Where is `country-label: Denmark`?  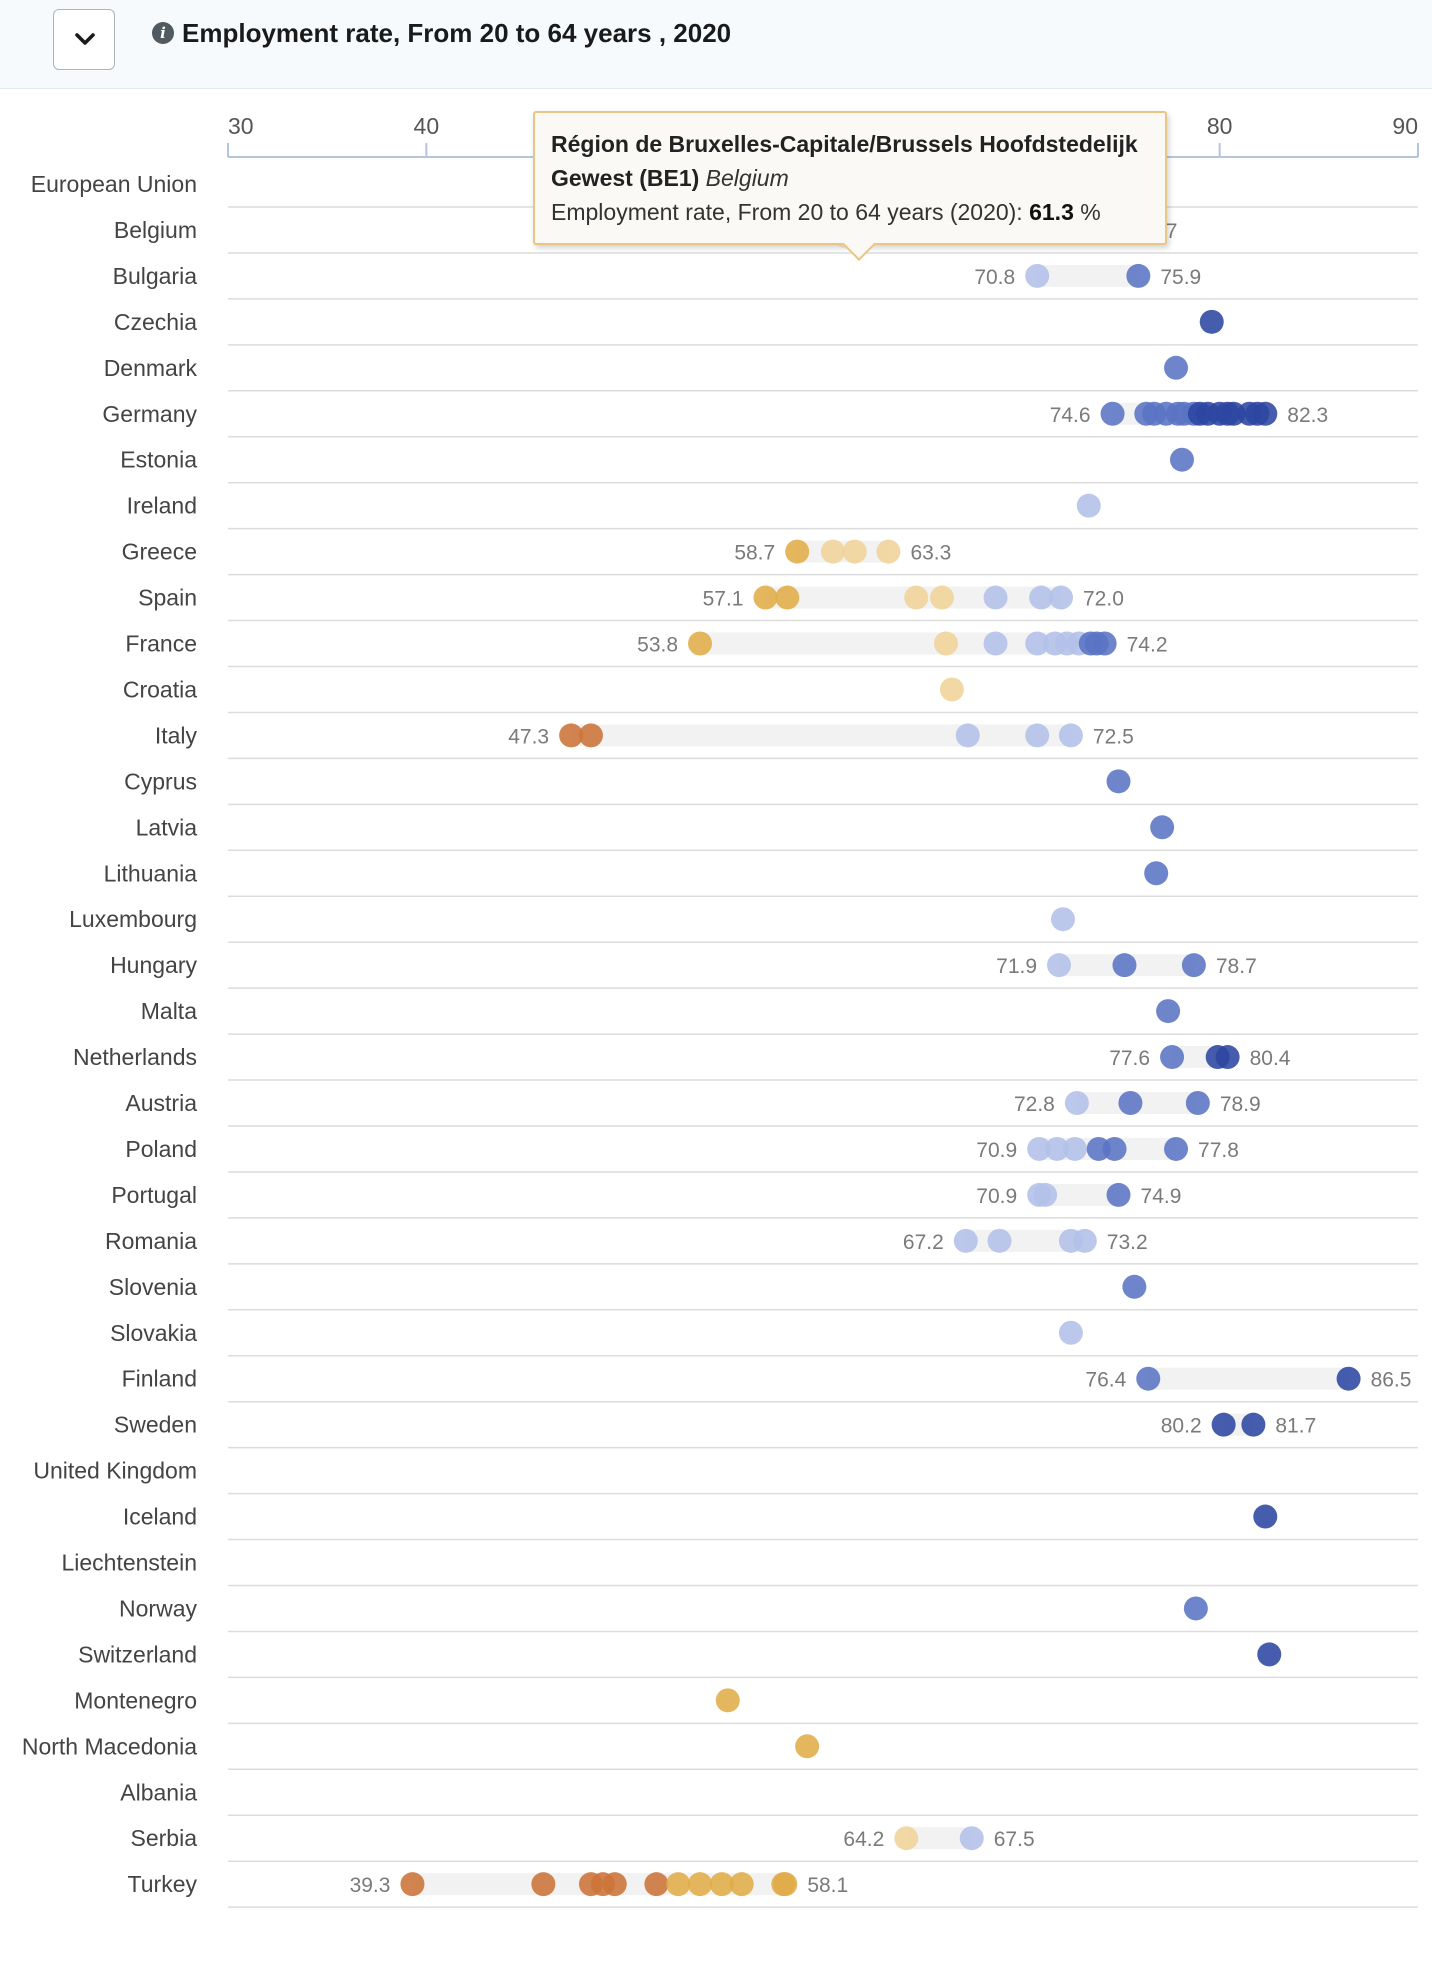 country-label: Denmark is located at coordinates (151, 368).